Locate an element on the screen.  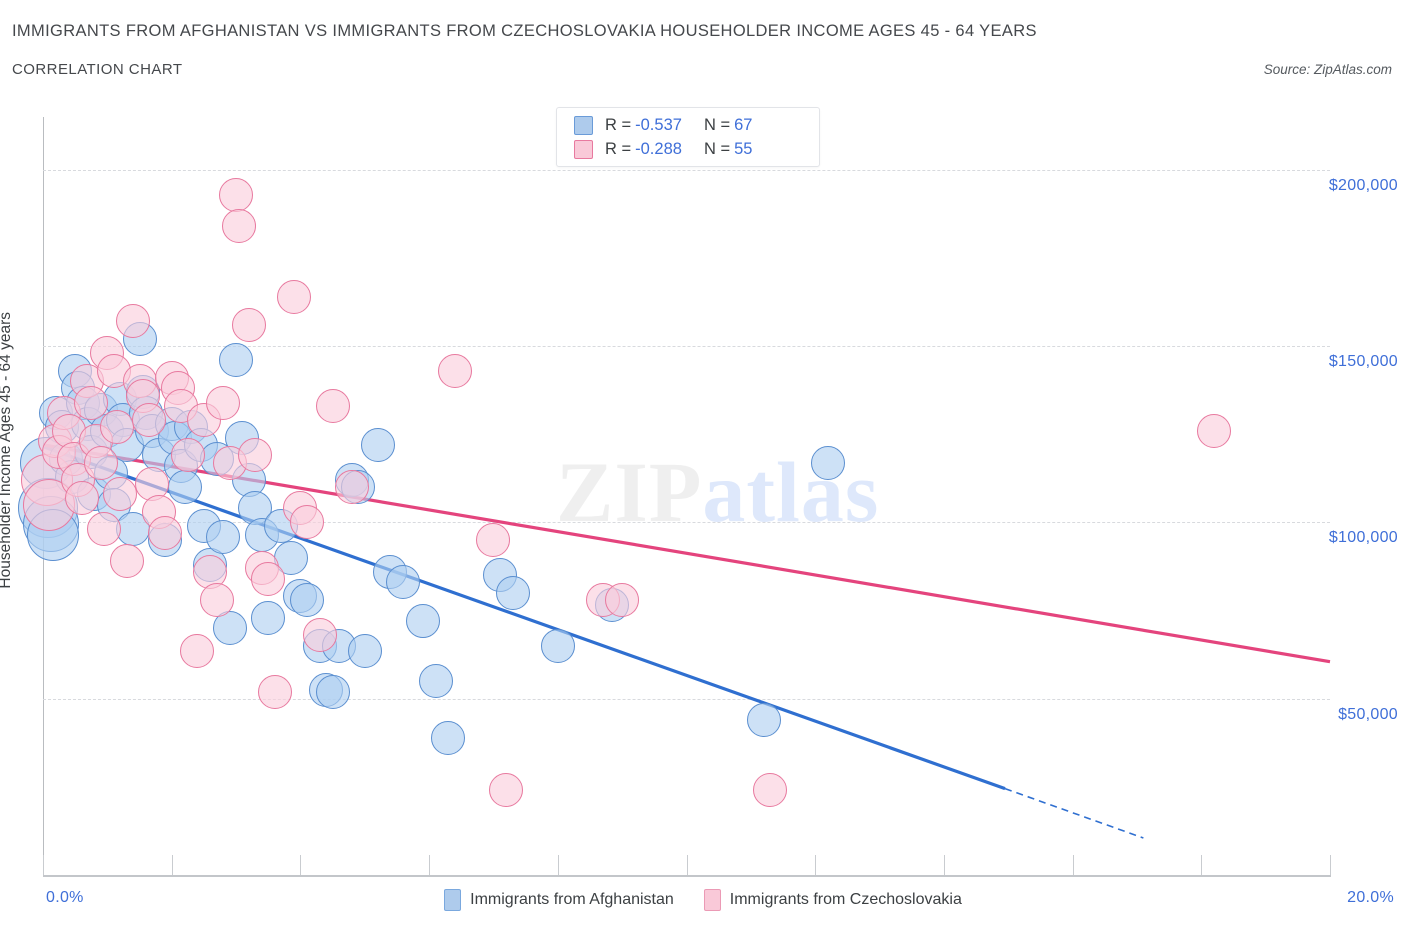
correlation-stats-box: R = -0.537 N = 67 R = -0.288 N = 55 is located at coordinates (688, 137).